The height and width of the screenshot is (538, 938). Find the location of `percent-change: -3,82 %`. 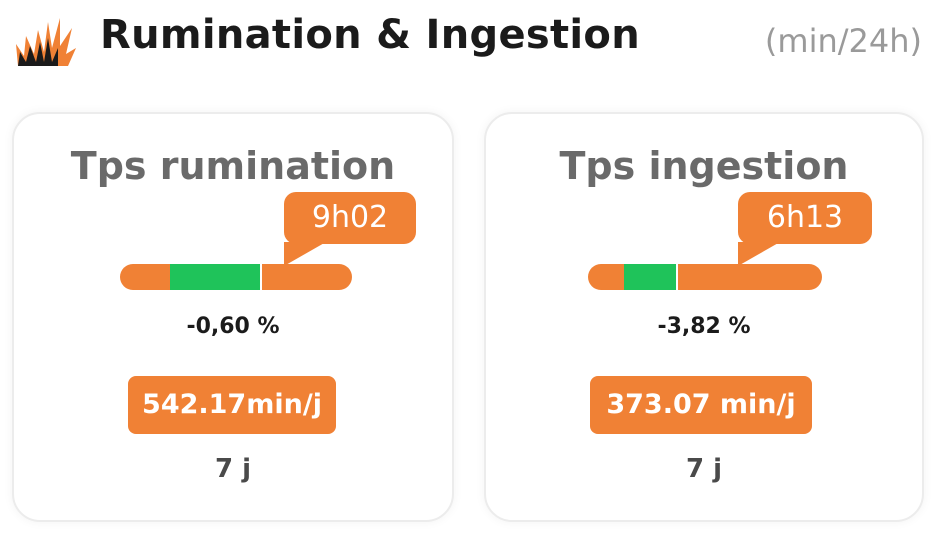

percent-change: -3,82 % is located at coordinates (704, 326).